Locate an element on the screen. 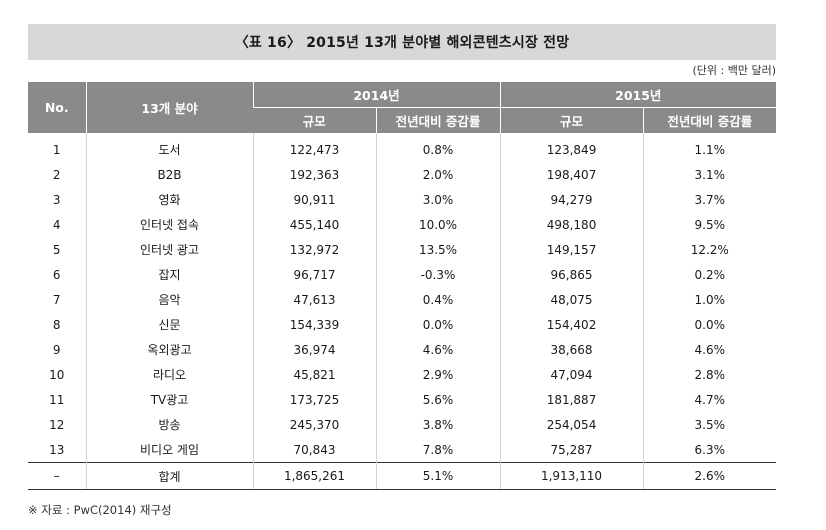  cell-no: 6 is located at coordinates (56, 274).